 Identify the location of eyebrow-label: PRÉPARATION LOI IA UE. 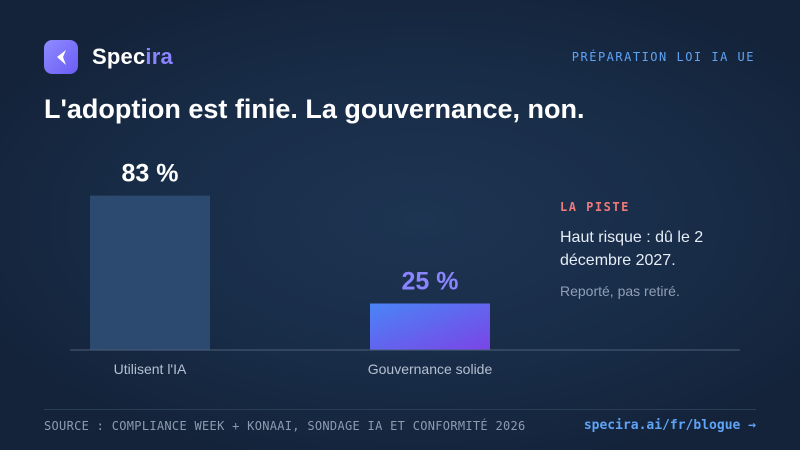
(663, 57).